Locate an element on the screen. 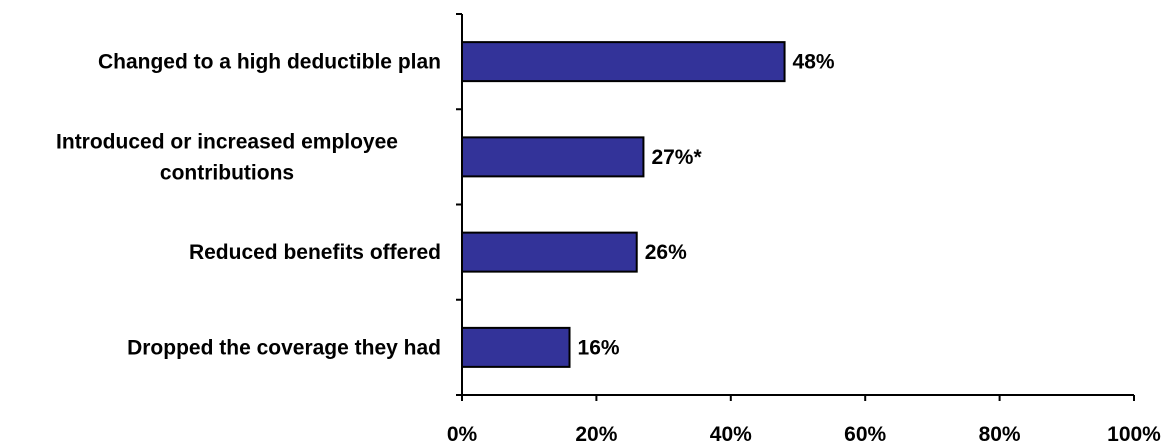 This screenshot has width=1169, height=448. x-tick-label: 60% is located at coordinates (865, 434).